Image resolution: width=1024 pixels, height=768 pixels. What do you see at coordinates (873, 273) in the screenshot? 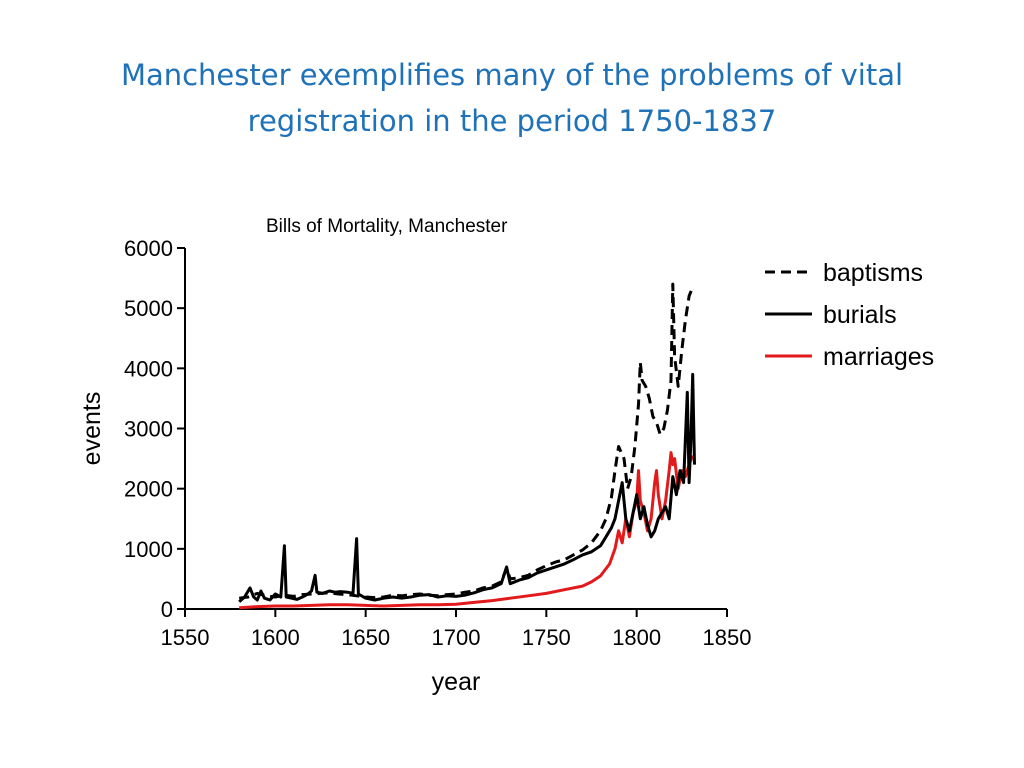
I see `legend-label-baptisms: baptisms` at bounding box center [873, 273].